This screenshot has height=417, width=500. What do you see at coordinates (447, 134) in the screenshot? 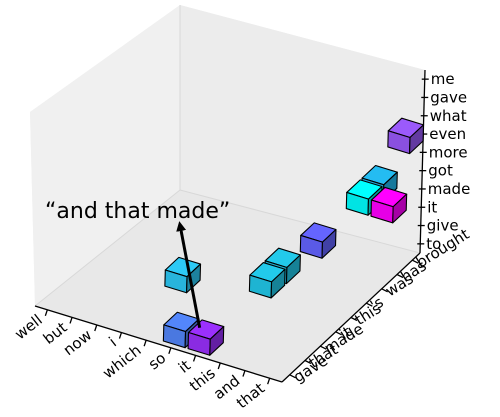
I see `z-tick-label: even` at bounding box center [447, 134].